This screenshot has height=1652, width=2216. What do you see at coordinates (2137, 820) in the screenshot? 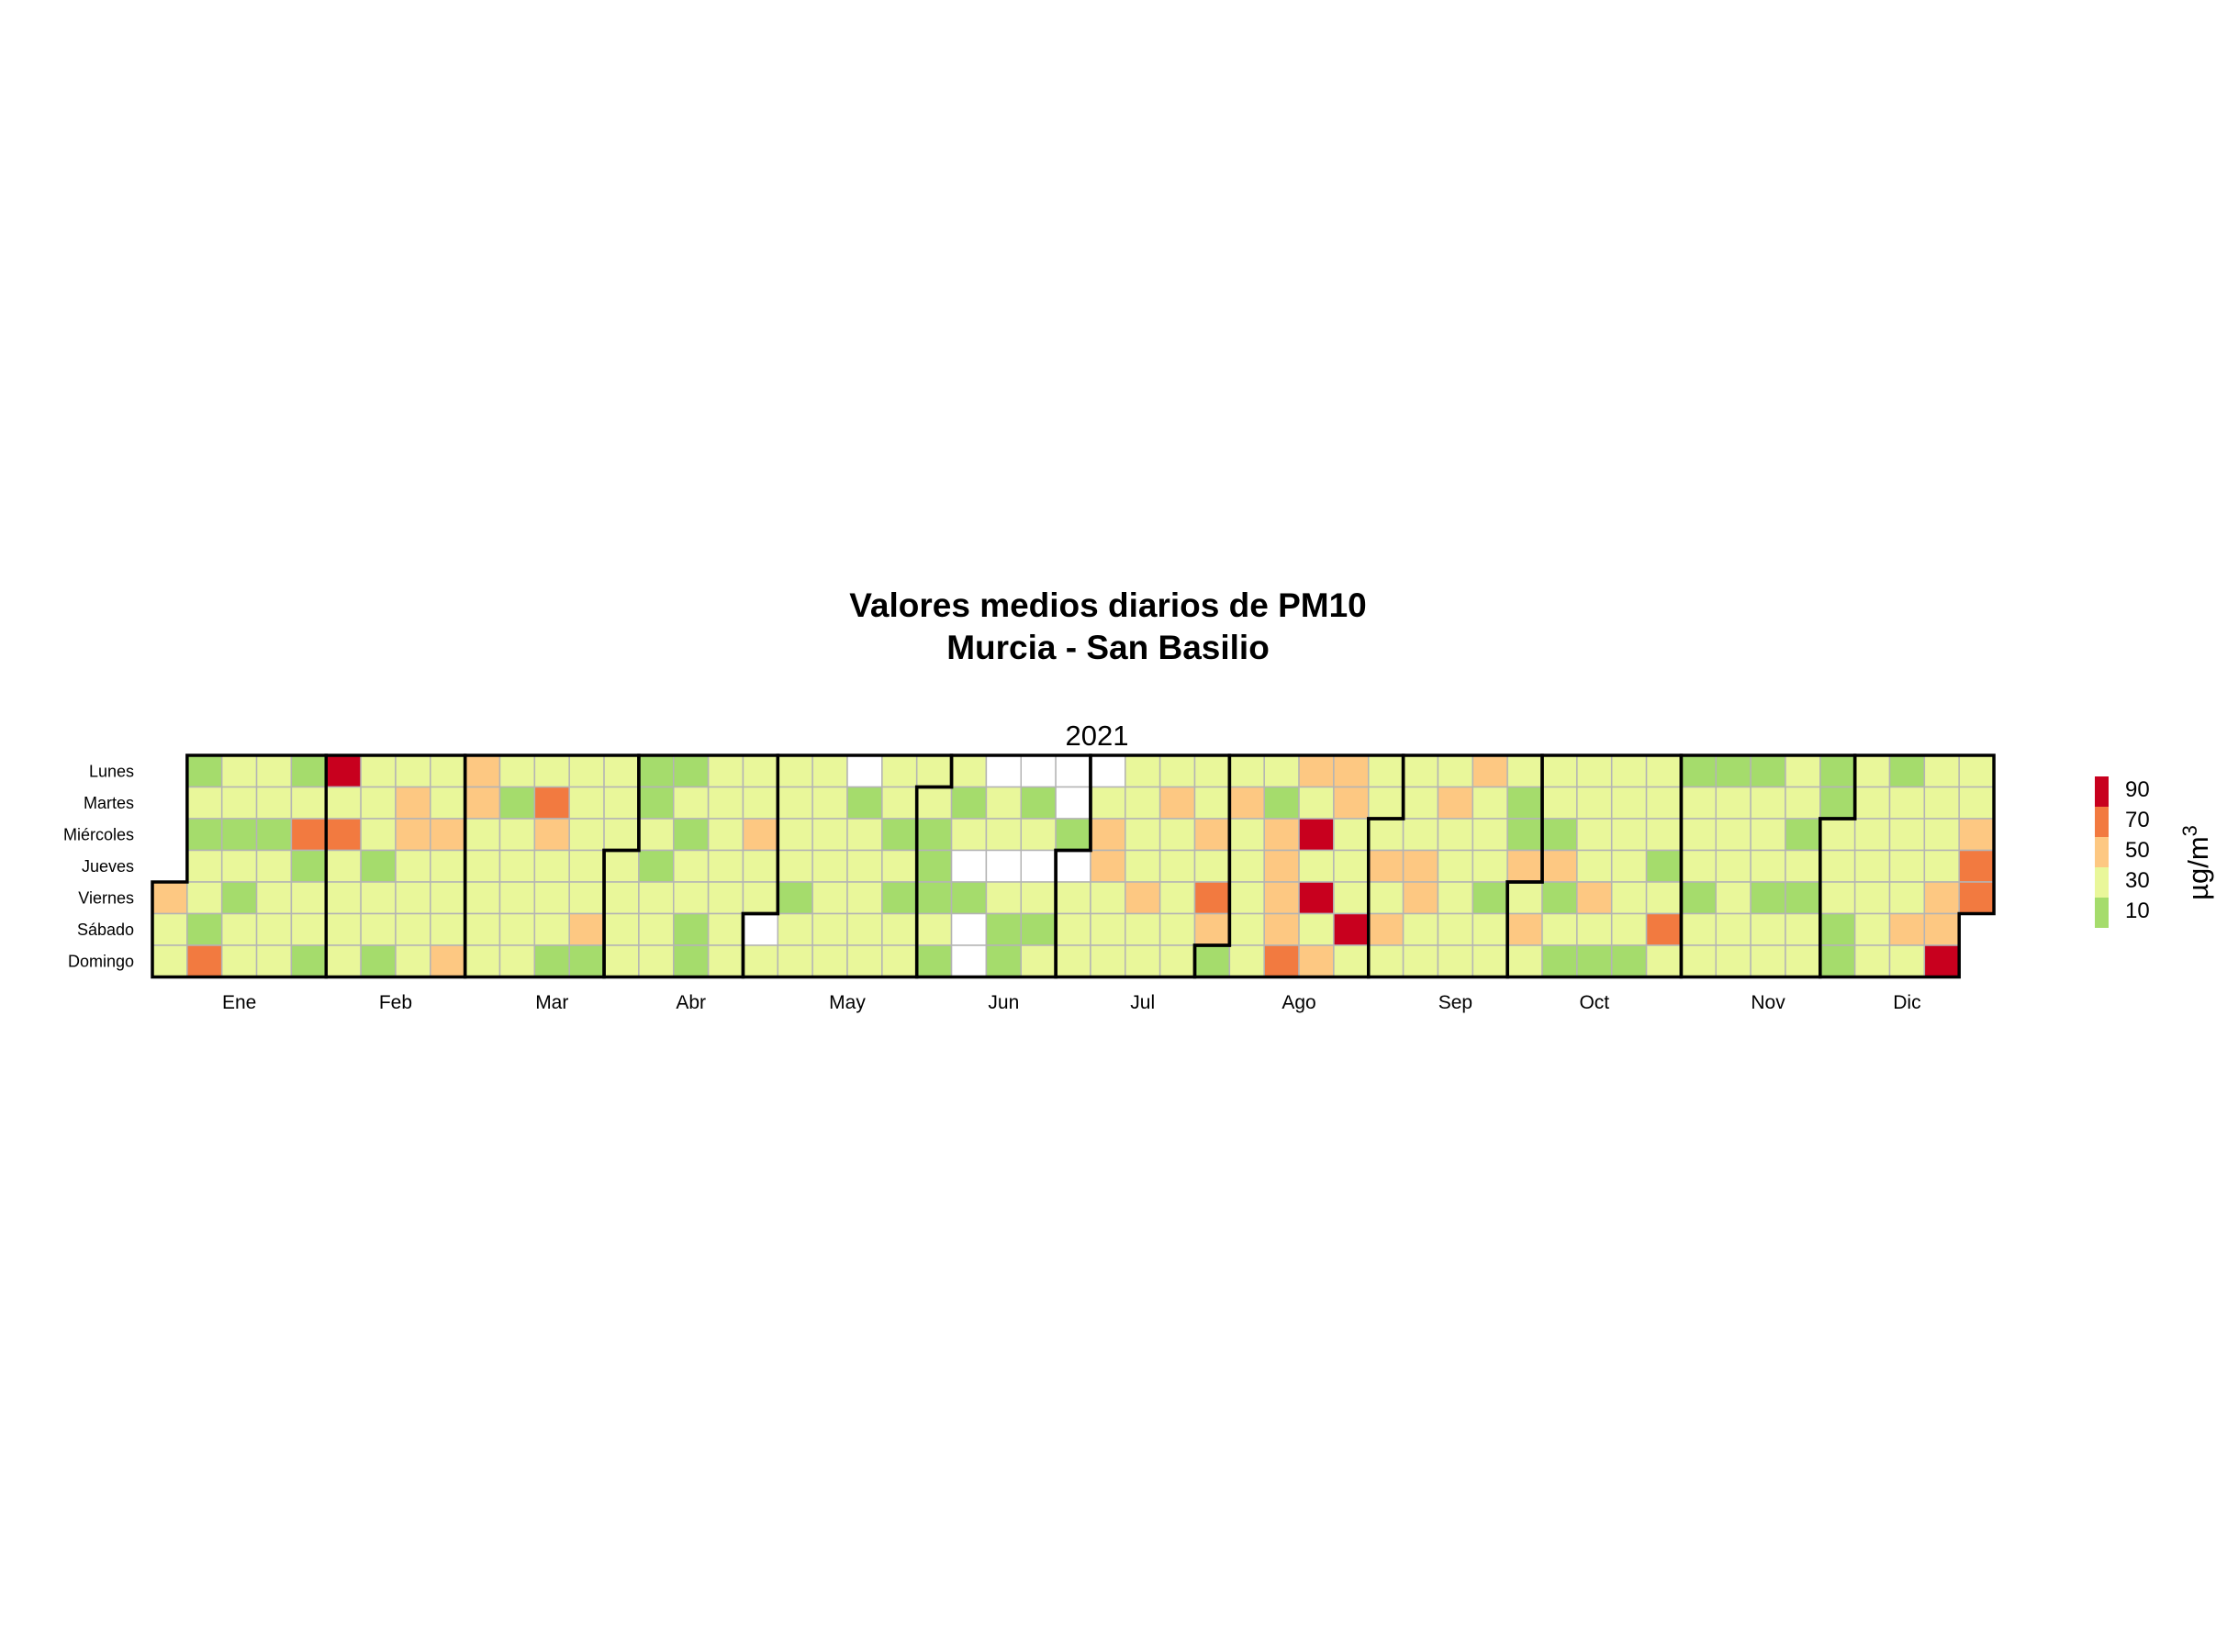
I see `legend-label: 70` at bounding box center [2137, 820].